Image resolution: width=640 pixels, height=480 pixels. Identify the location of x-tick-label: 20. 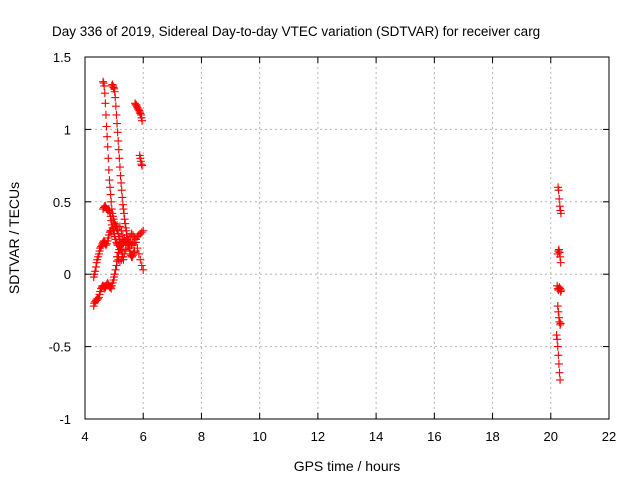
(551, 436).